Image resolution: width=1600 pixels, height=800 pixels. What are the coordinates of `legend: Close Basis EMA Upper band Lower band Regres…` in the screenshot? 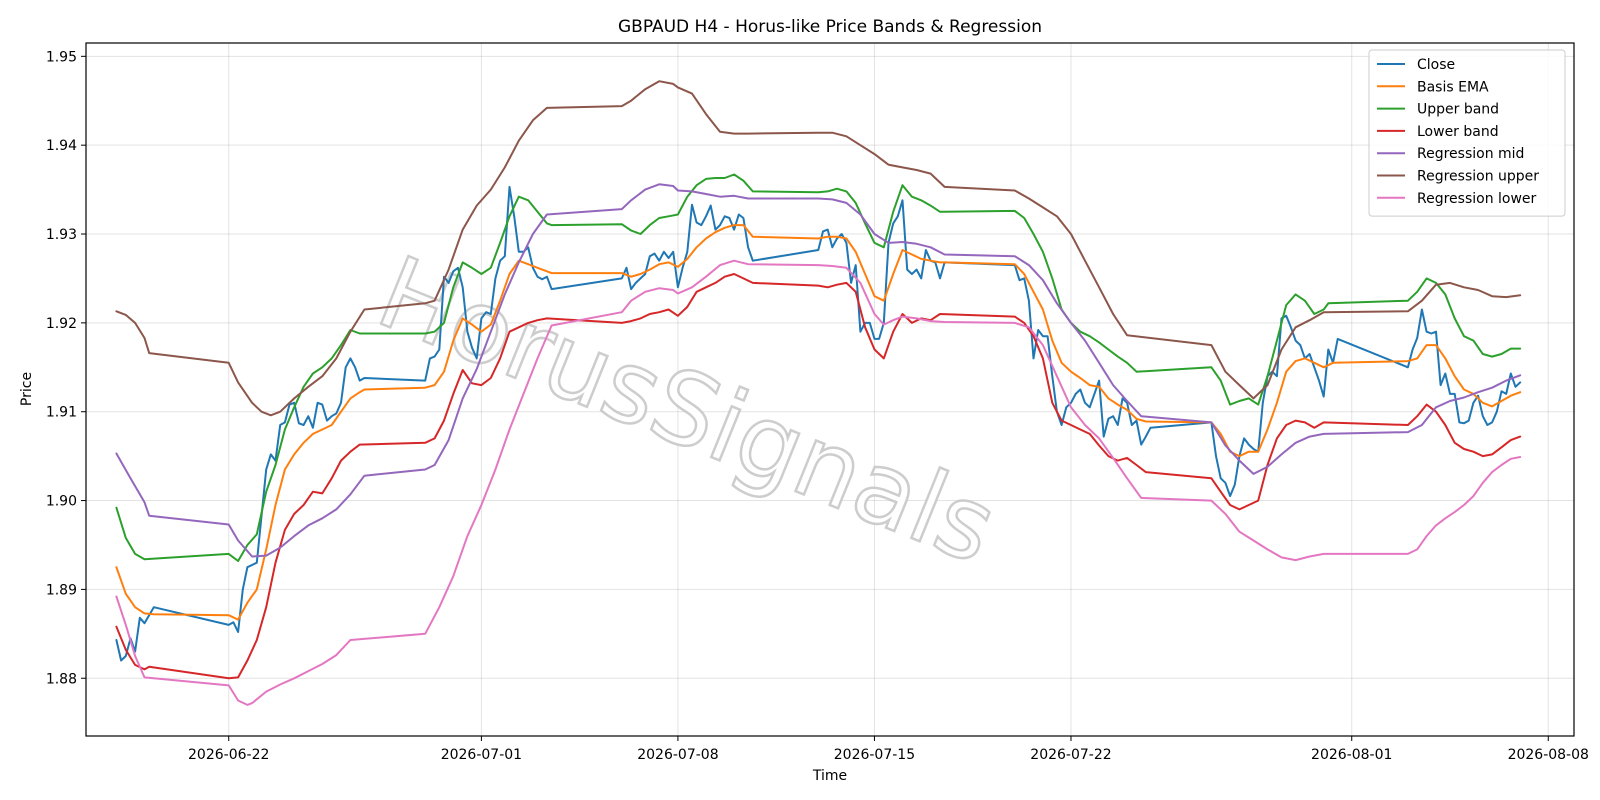 It's located at (1467, 133).